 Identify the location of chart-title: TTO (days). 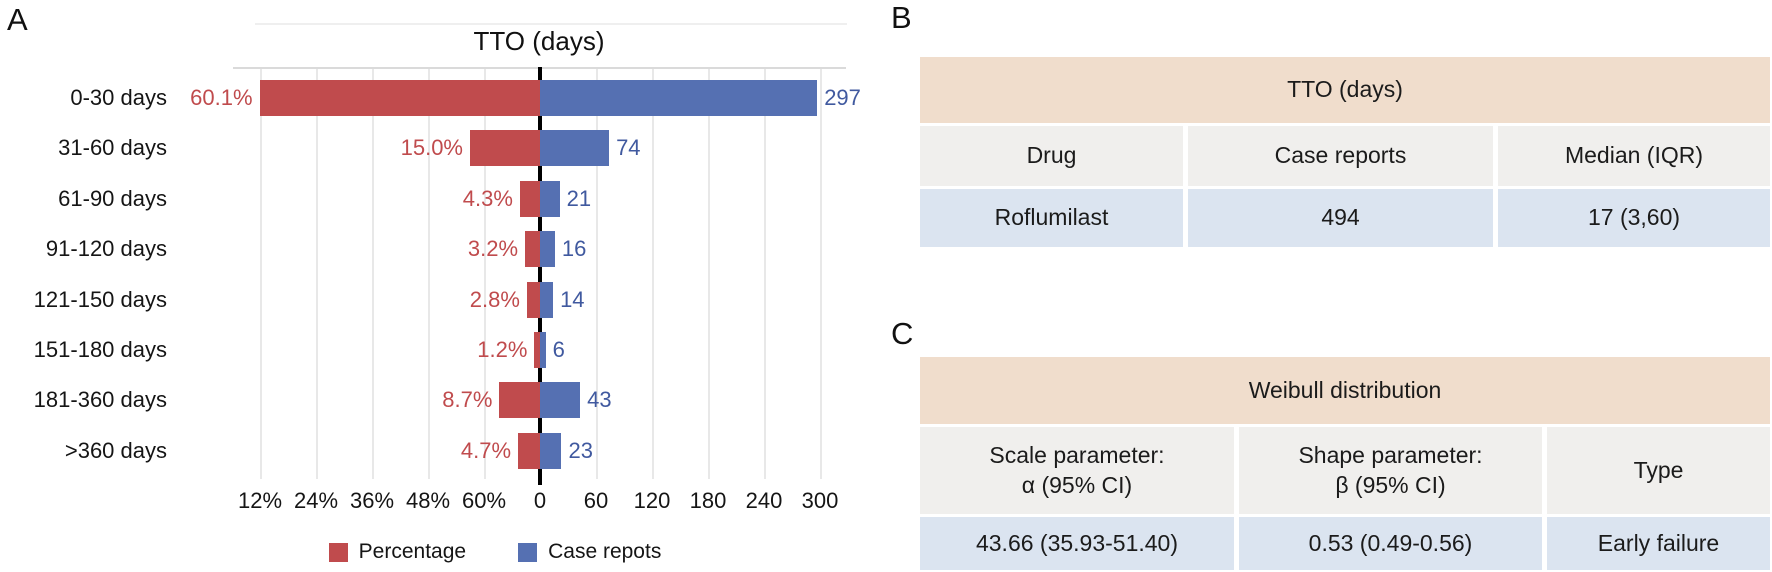
(539, 41).